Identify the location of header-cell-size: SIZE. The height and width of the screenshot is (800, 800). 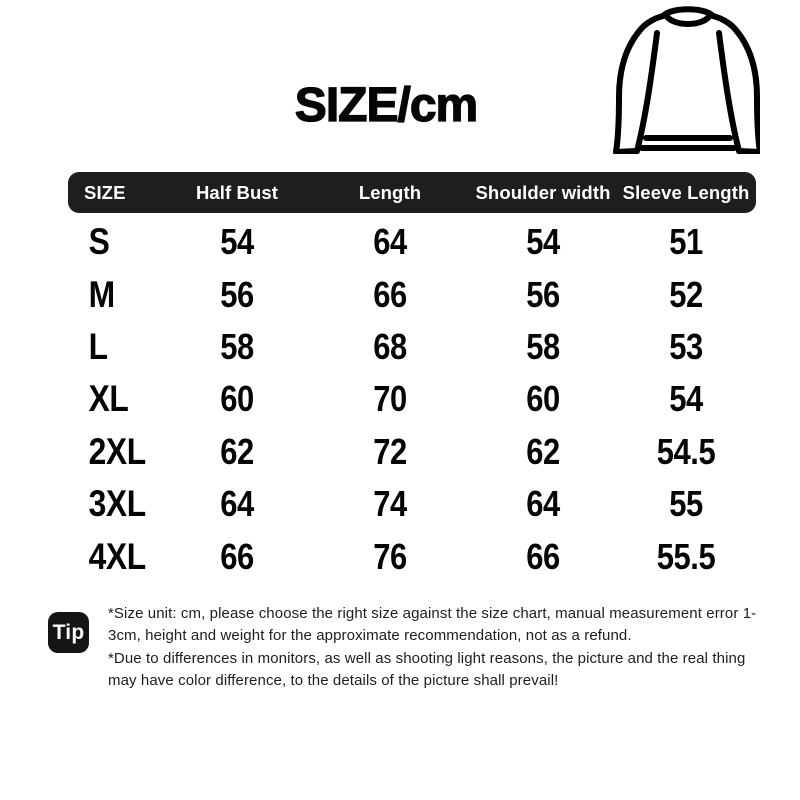
(105, 192).